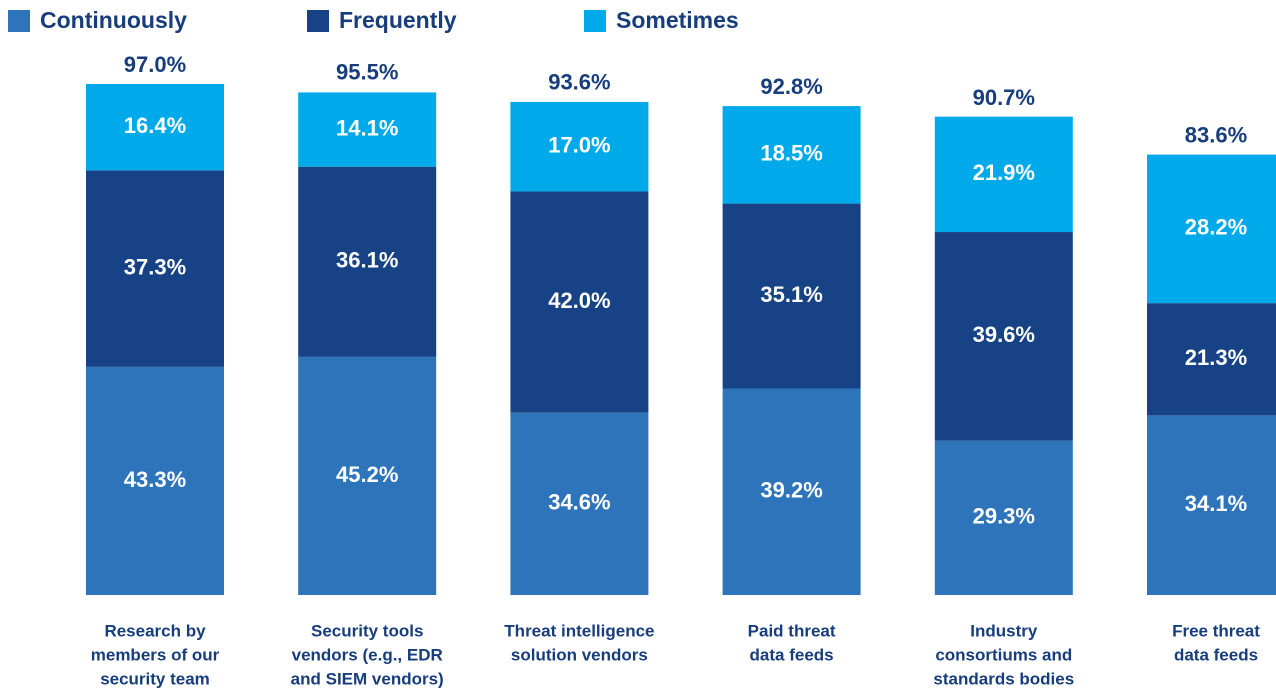 The width and height of the screenshot is (1276, 690). I want to click on x-tick-label: Paid threat, so click(792, 630).